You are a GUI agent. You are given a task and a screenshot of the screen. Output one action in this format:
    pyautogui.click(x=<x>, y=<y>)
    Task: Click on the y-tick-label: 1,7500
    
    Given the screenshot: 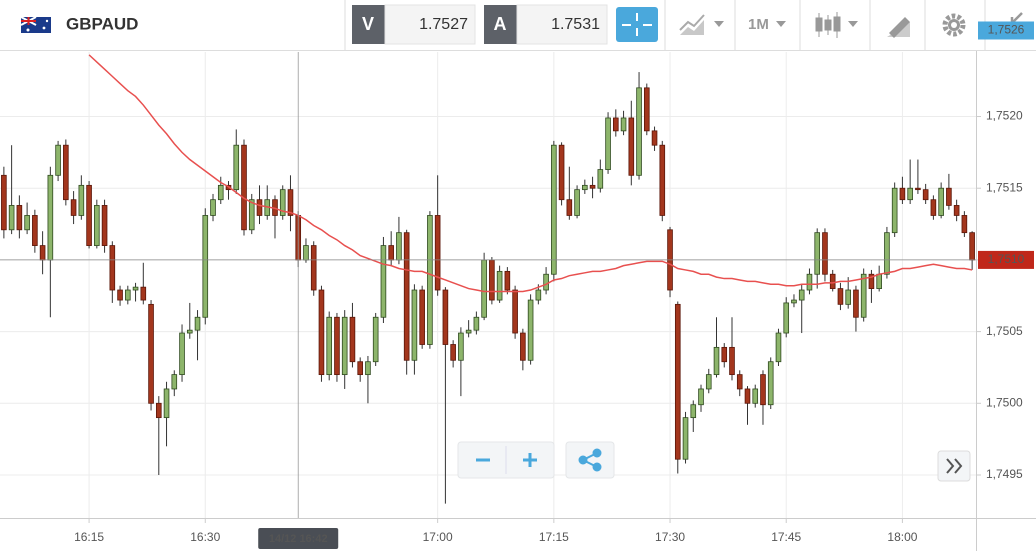 What is the action you would take?
    pyautogui.click(x=1004, y=402)
    